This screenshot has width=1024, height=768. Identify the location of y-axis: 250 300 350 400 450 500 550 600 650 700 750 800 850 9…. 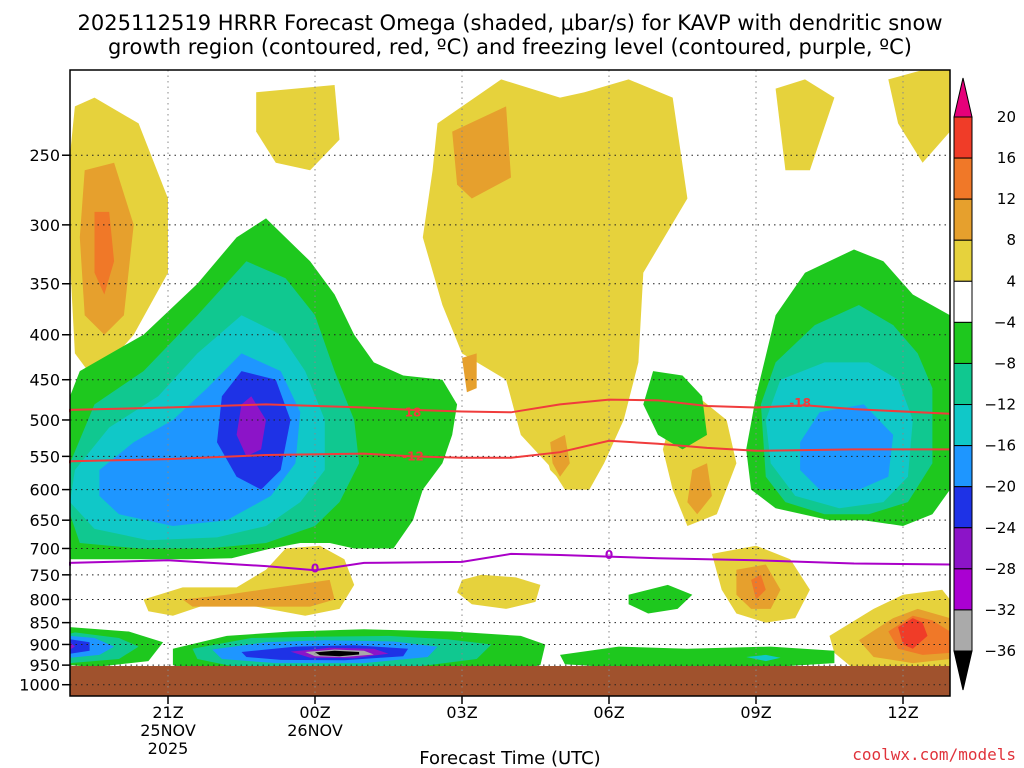
(44, 420).